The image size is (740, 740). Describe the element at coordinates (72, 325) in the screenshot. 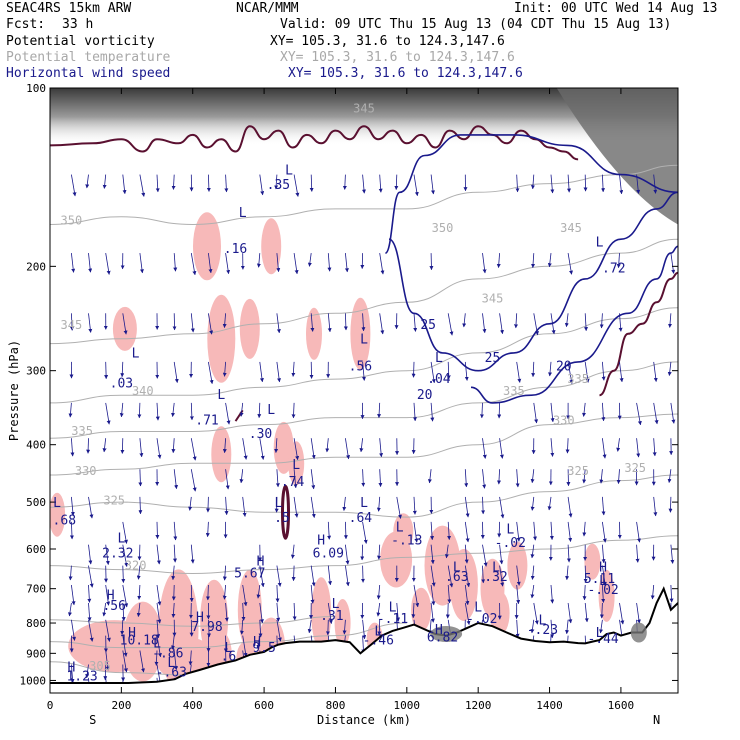

I see `theta-label: 345` at that location.